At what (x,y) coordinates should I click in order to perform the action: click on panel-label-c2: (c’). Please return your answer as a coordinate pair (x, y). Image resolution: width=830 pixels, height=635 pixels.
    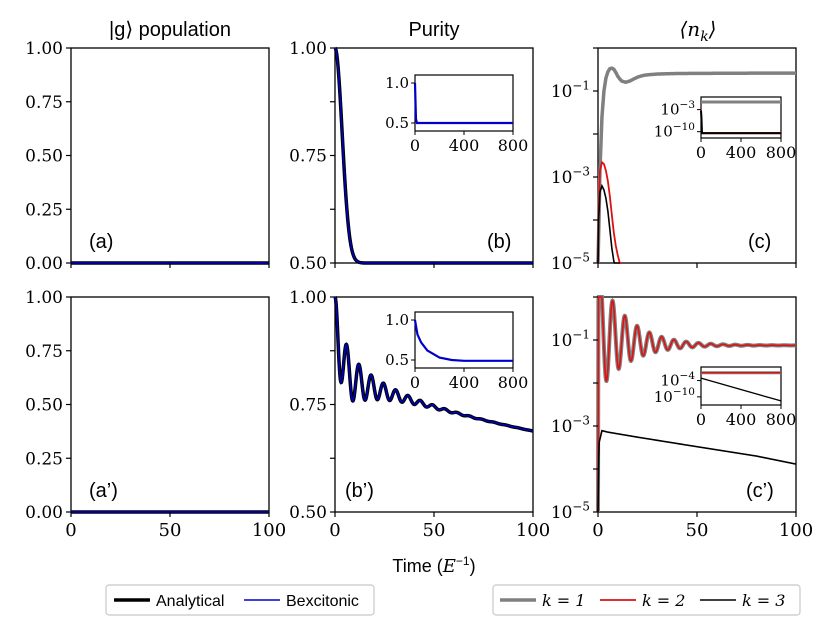
    Looking at the image, I should click on (760, 491).